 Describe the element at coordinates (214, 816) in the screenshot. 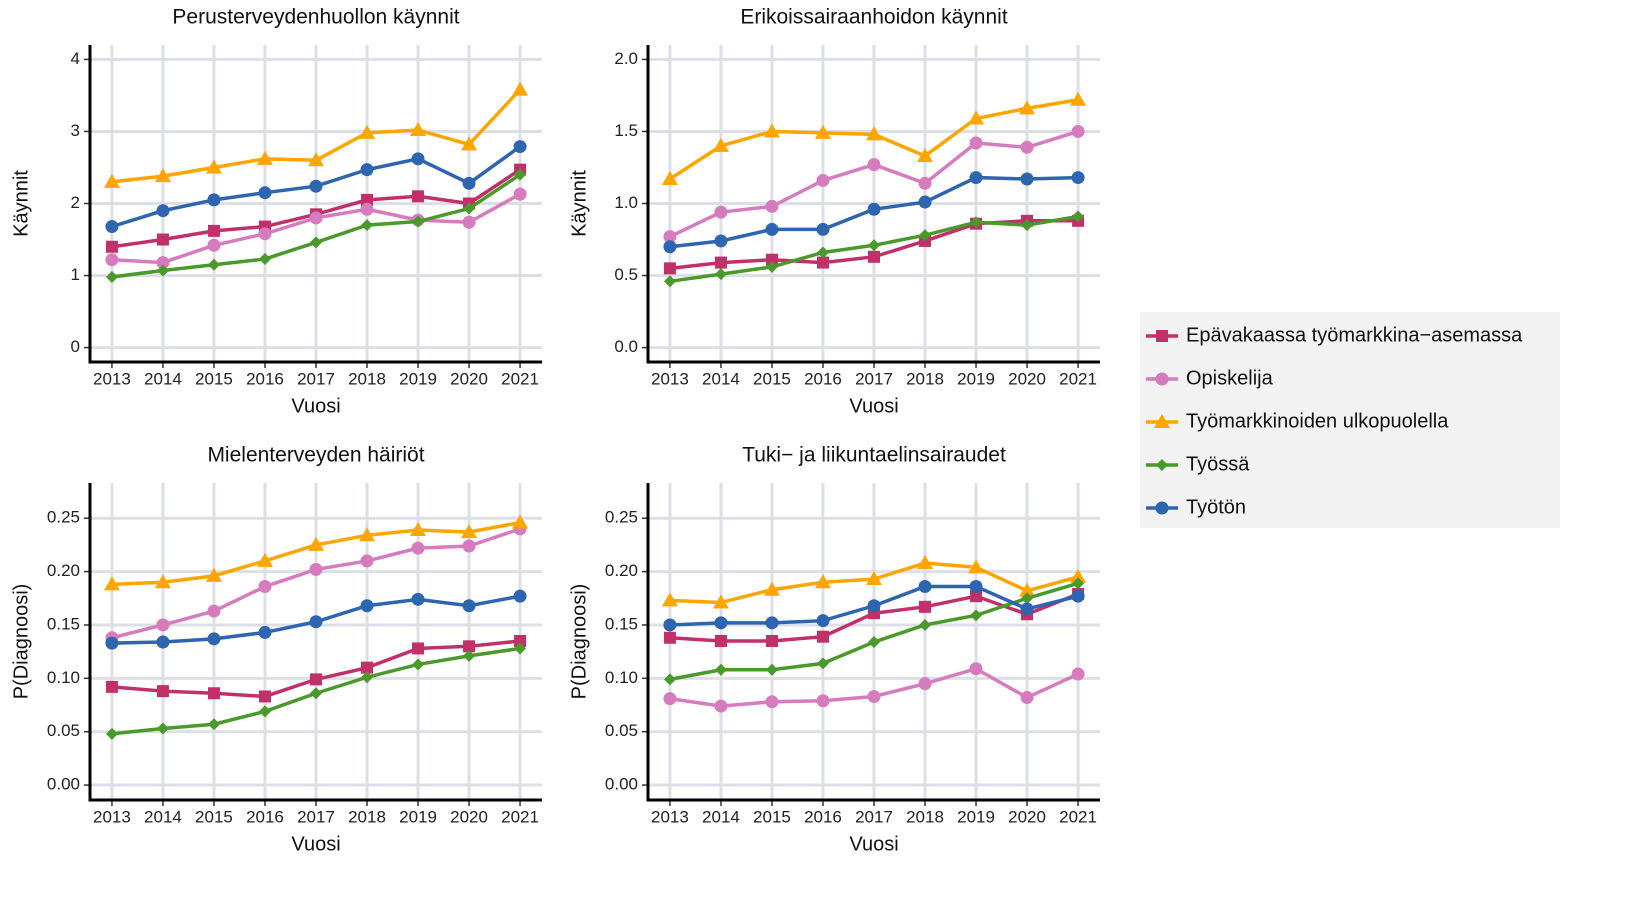

I see `x-tick-label: 2015` at that location.